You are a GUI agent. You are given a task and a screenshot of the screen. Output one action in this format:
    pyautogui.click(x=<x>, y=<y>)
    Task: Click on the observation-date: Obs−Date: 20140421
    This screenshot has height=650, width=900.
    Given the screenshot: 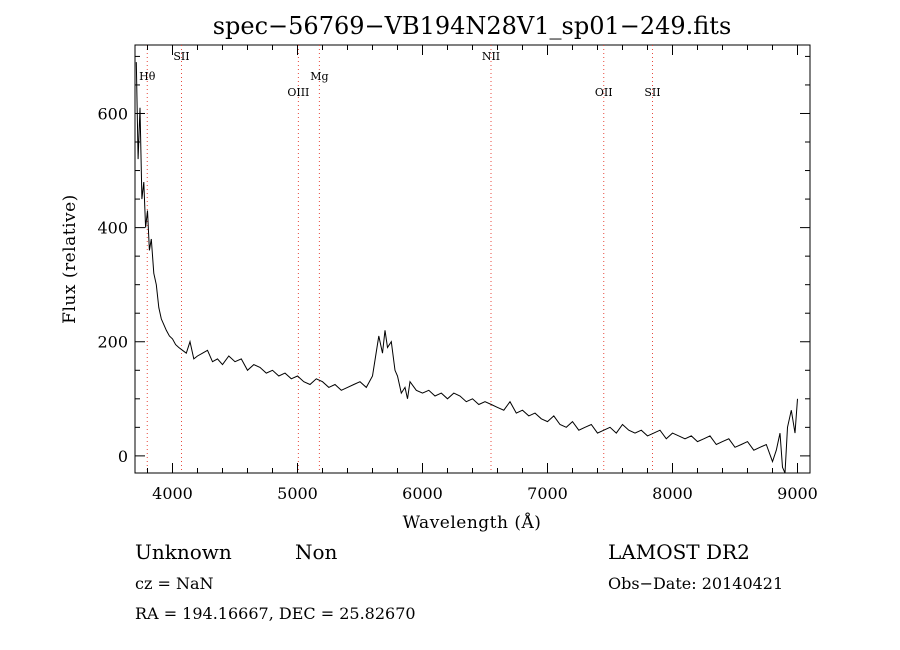 What is the action you would take?
    pyautogui.click(x=695, y=583)
    